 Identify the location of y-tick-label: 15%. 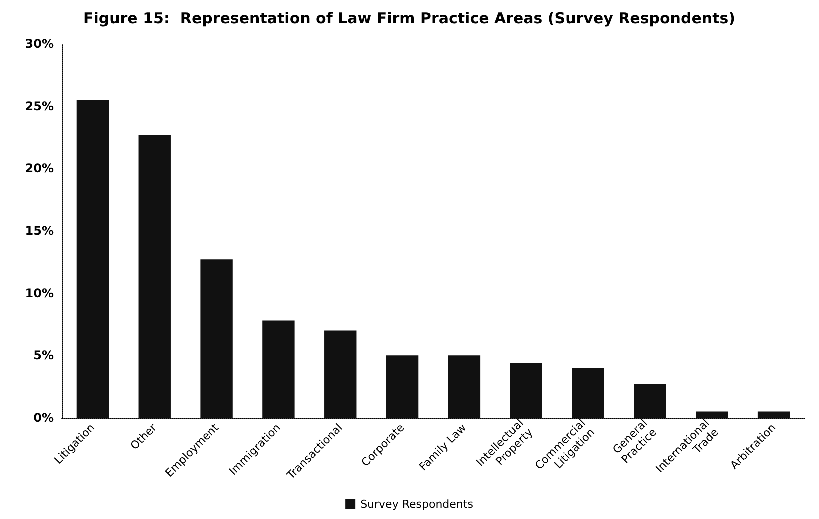
(39, 231).